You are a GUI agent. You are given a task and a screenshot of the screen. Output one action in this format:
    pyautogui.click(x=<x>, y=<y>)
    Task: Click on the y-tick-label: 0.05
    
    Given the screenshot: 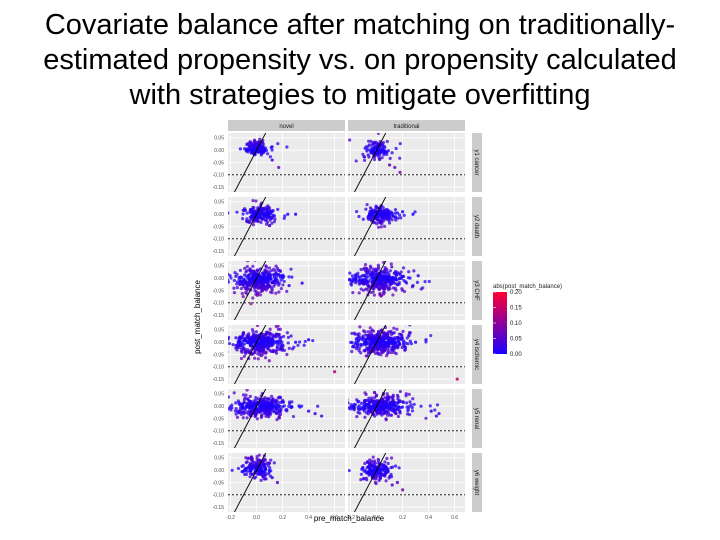 What is the action you would take?
    pyautogui.click(x=219, y=203)
    